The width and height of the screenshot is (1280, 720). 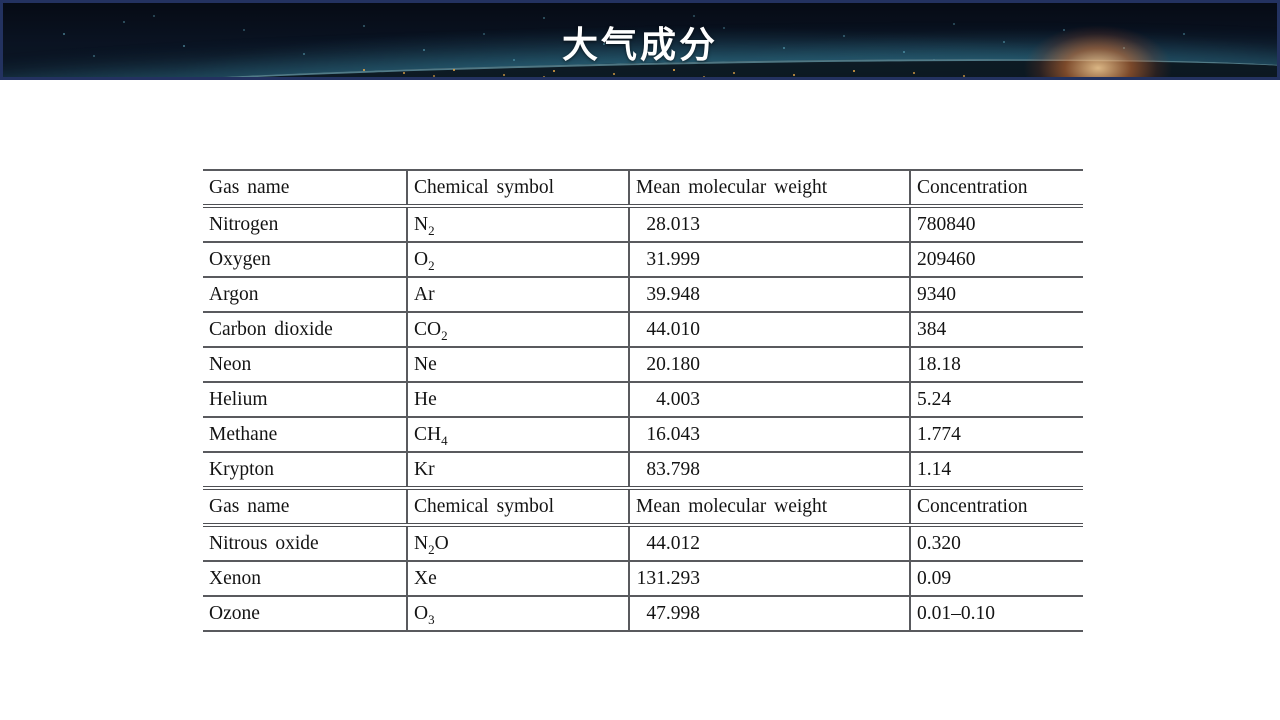 I want to click on cell-gas-name: Ozone, so click(x=305, y=614).